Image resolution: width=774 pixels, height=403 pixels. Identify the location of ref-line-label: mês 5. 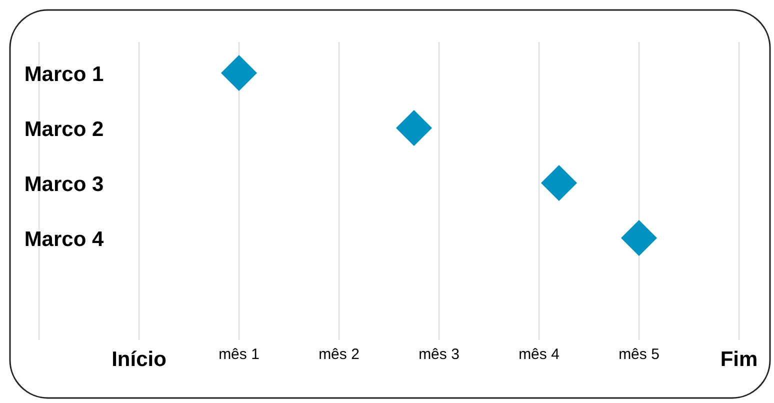
(639, 354).